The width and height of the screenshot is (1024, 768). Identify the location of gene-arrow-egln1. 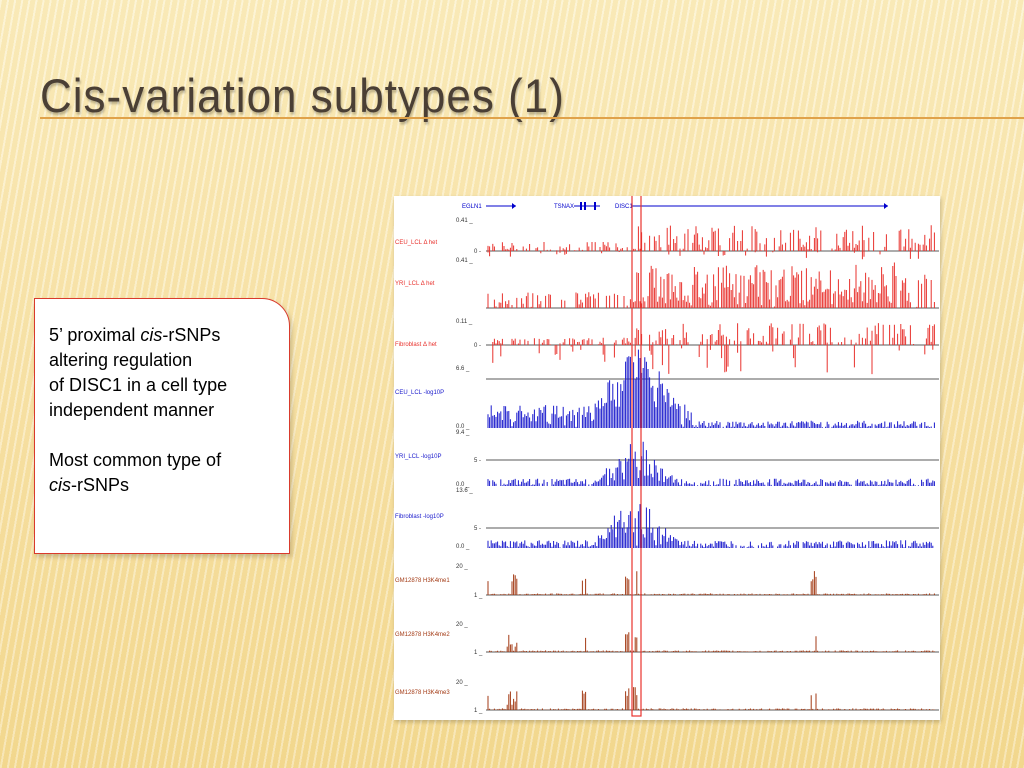
(514, 206).